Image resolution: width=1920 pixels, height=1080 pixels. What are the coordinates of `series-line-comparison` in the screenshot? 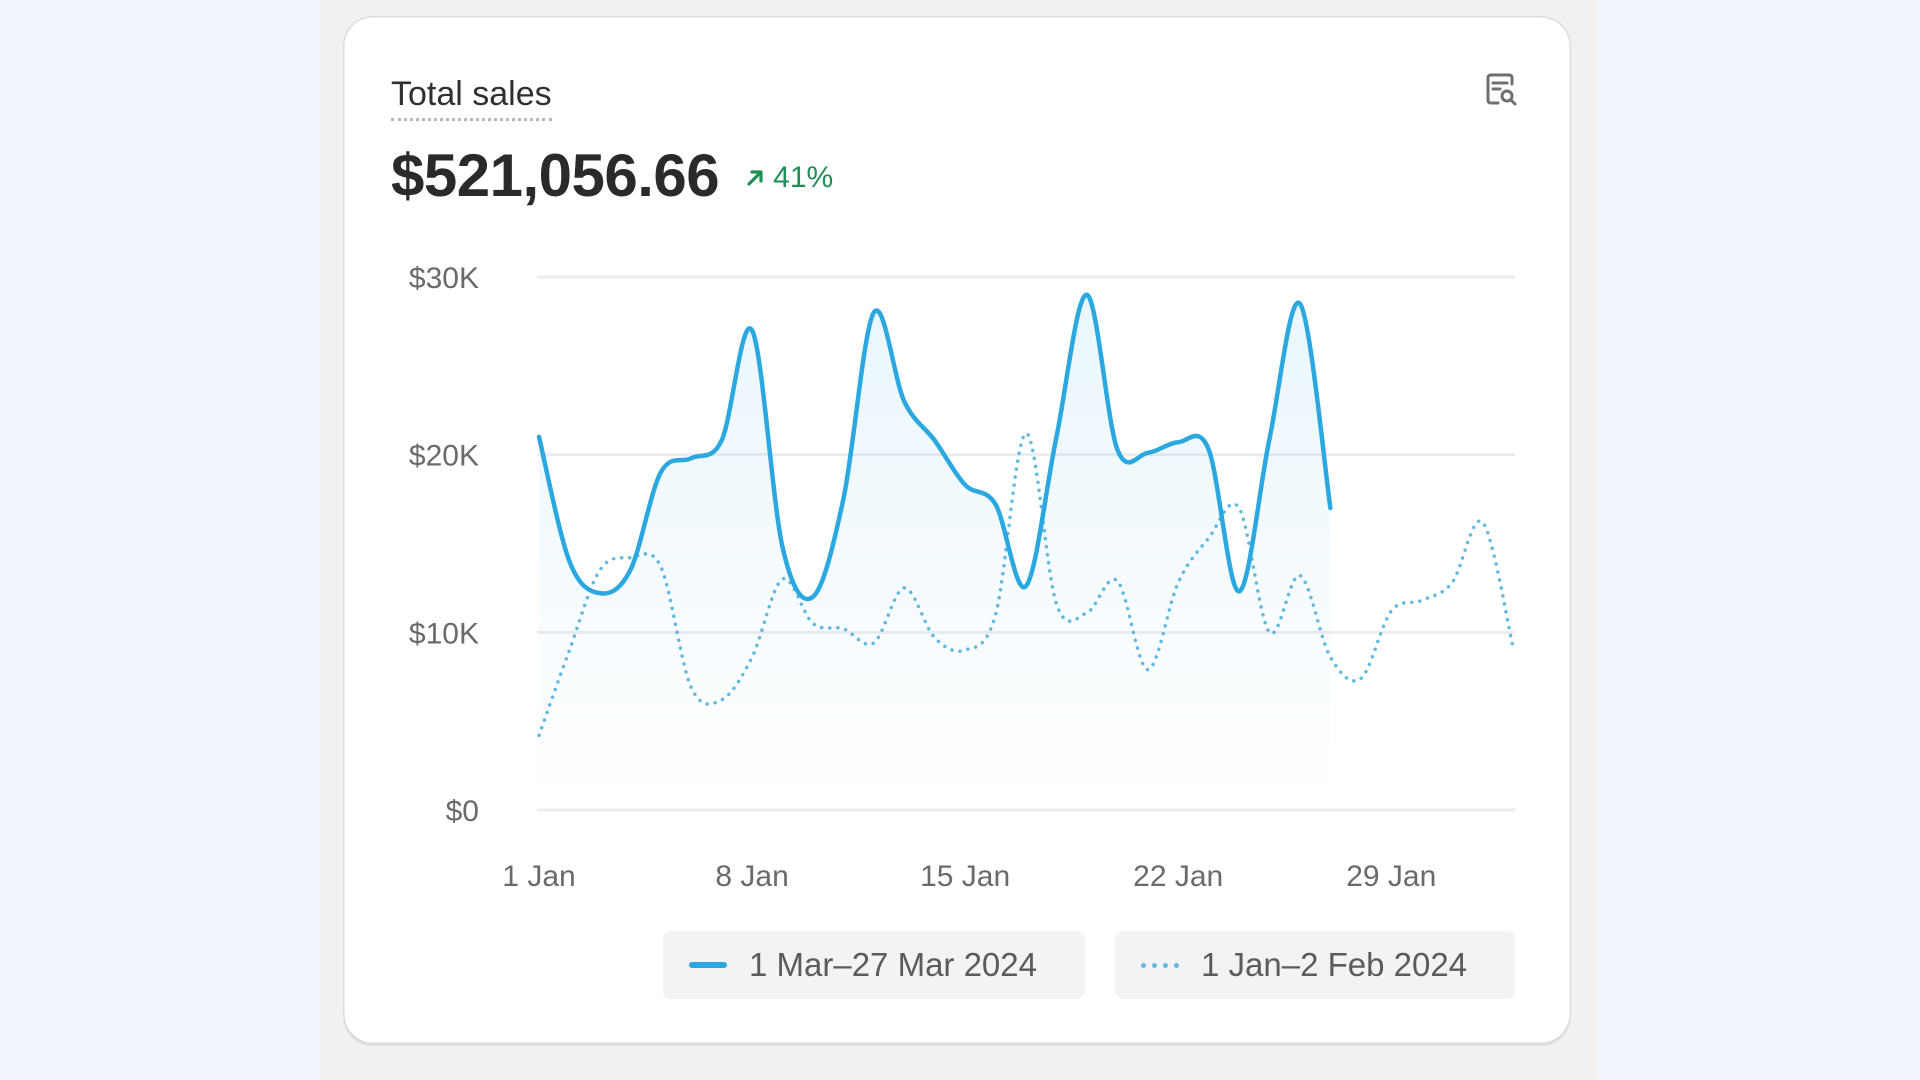 It's located at (1026, 584).